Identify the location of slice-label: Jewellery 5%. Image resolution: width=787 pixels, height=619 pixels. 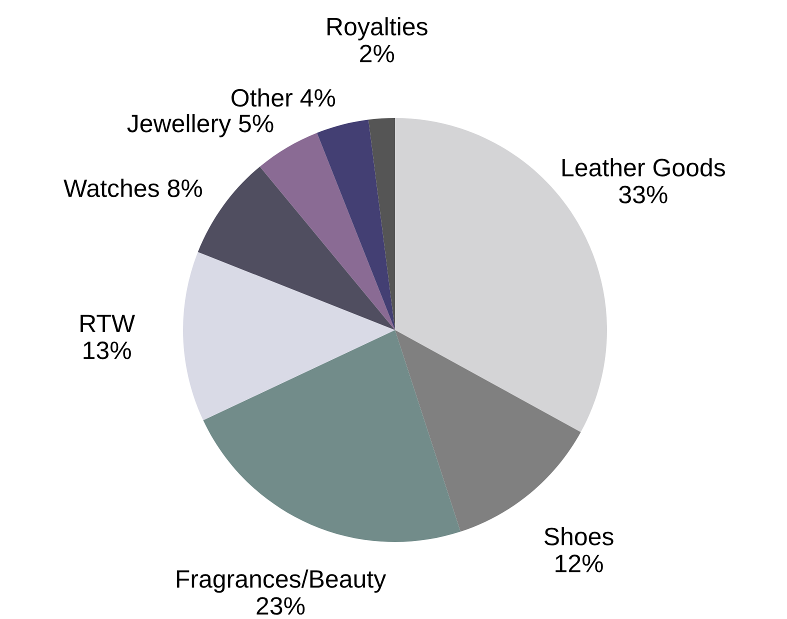
(200, 126).